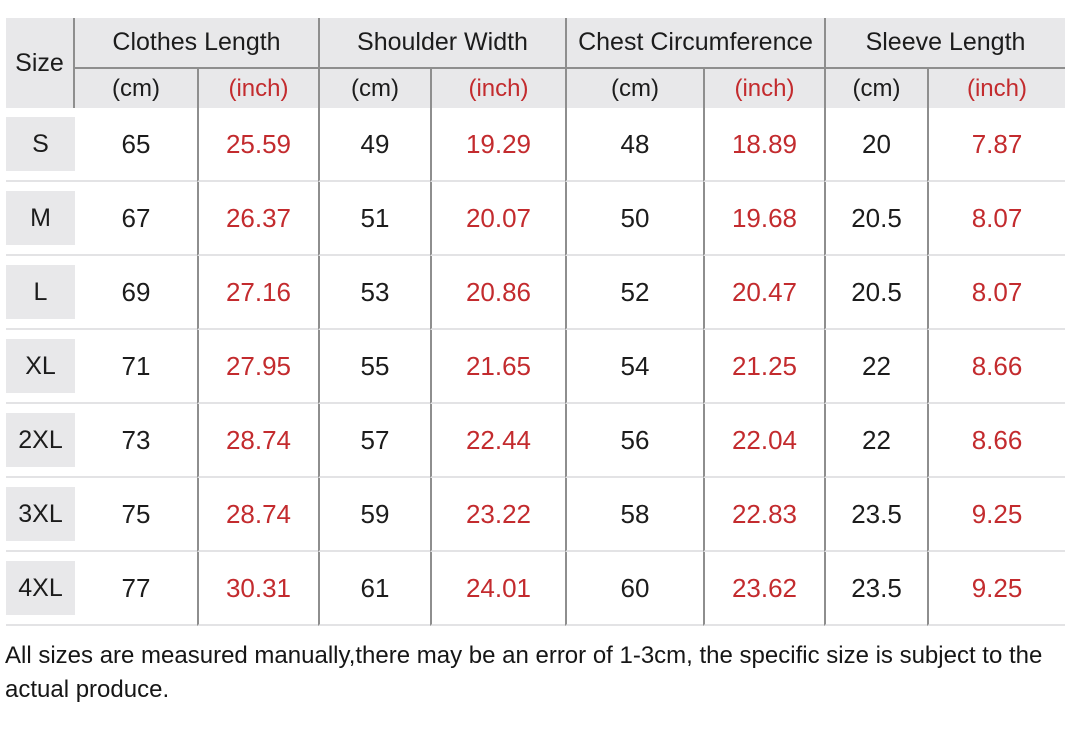 This screenshot has height=729, width=1078. Describe the element at coordinates (257, 88) in the screenshot. I see `unit-clothes-inch: (inch)` at that location.